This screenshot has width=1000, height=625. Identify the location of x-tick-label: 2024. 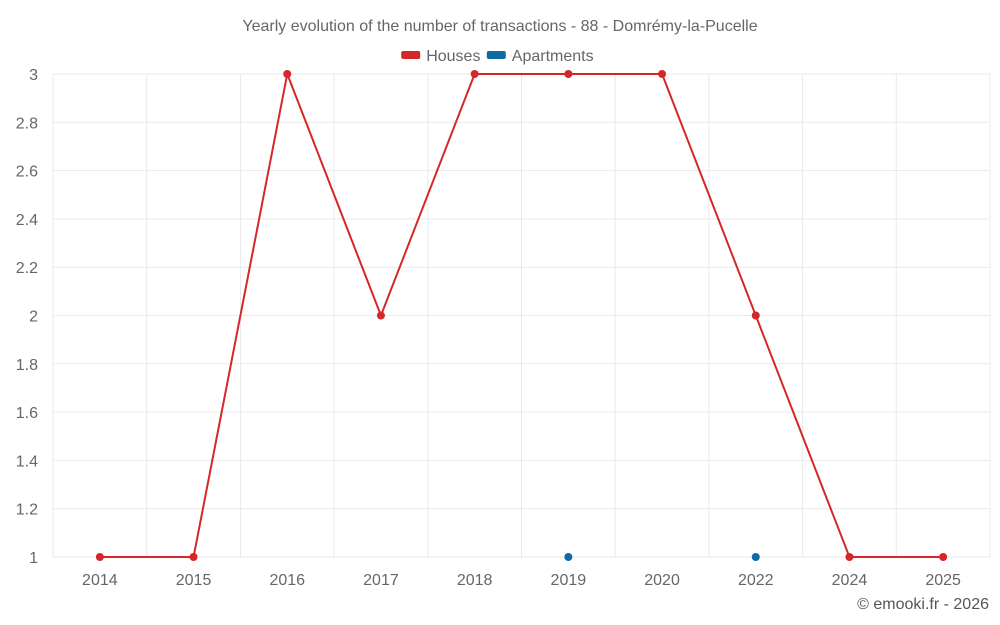
(850, 580).